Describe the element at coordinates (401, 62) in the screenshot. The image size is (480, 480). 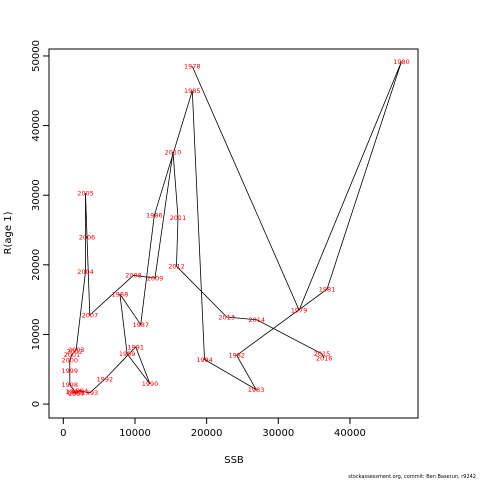
I see `year-label-1980: 1980` at that location.